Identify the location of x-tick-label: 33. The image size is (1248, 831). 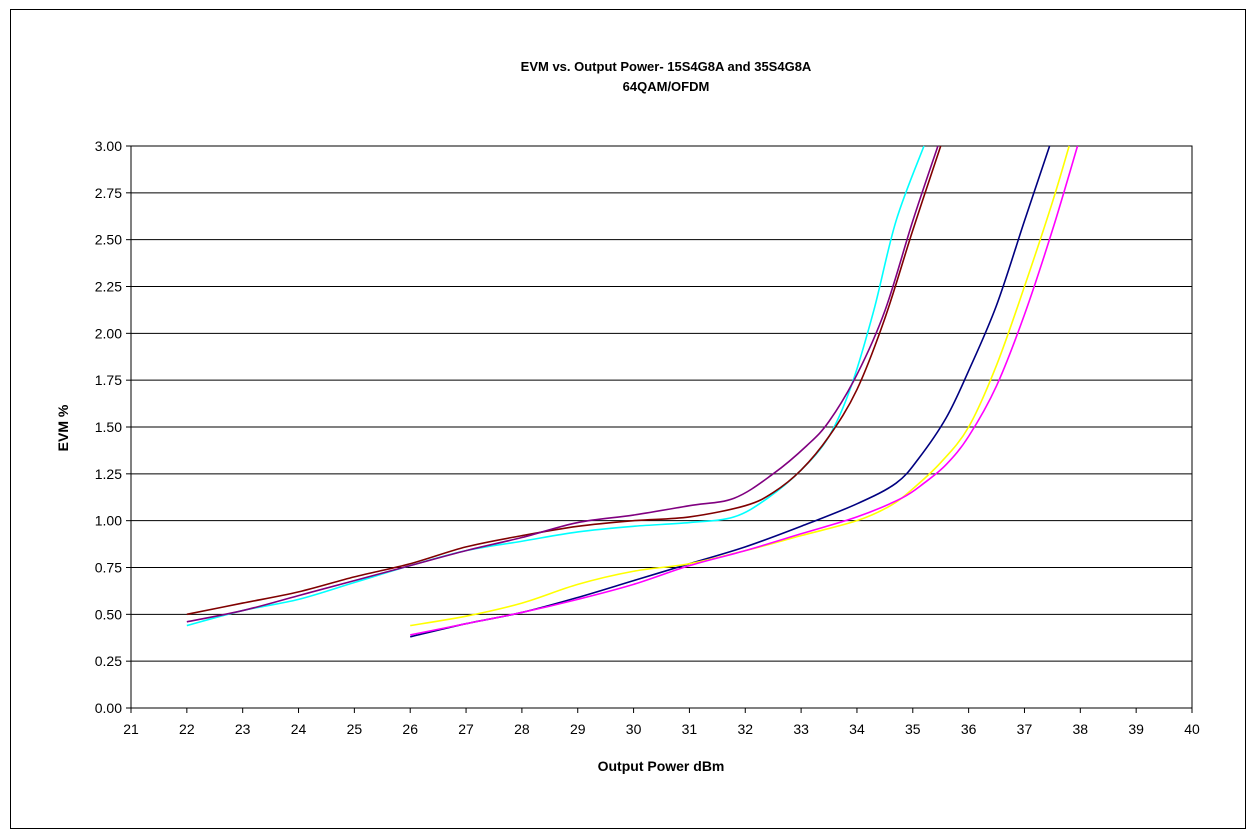
(801, 729).